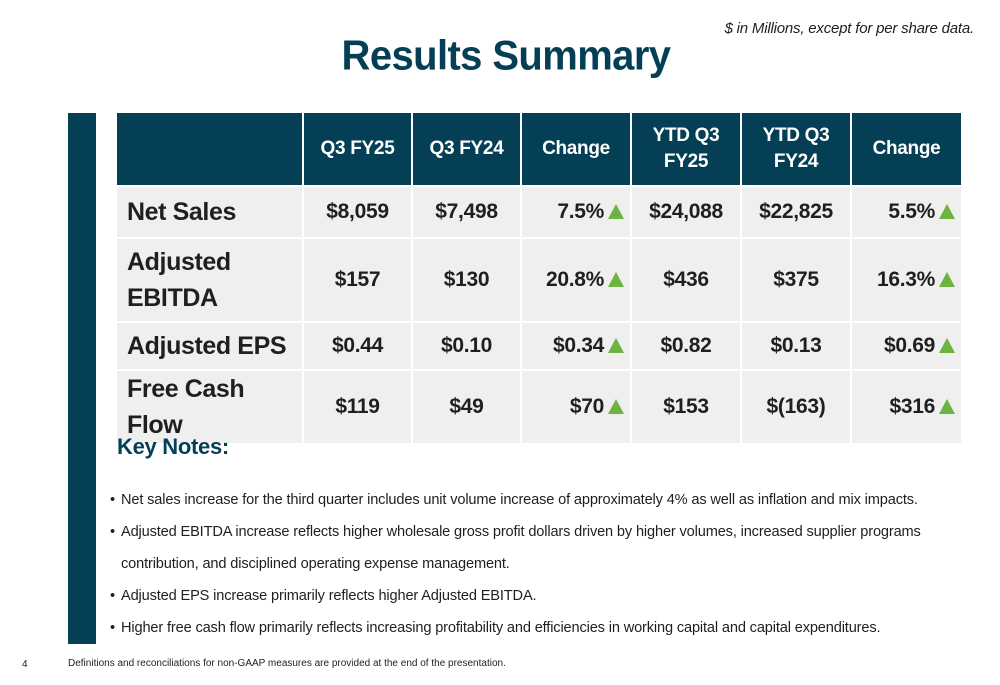 This screenshot has width=1000, height=685. What do you see at coordinates (82, 378) in the screenshot?
I see `side-accent-bar` at bounding box center [82, 378].